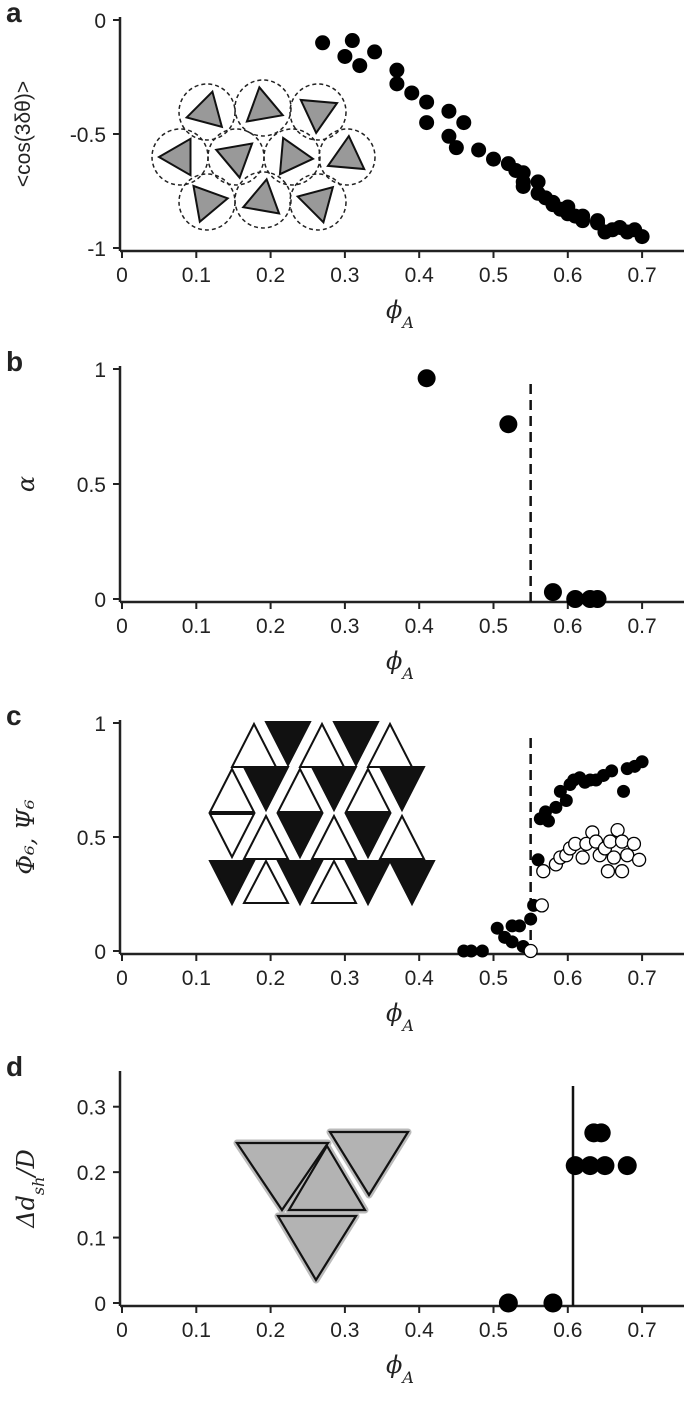  What do you see at coordinates (322, 1206) in the screenshot?
I see `inset-d` at bounding box center [322, 1206].